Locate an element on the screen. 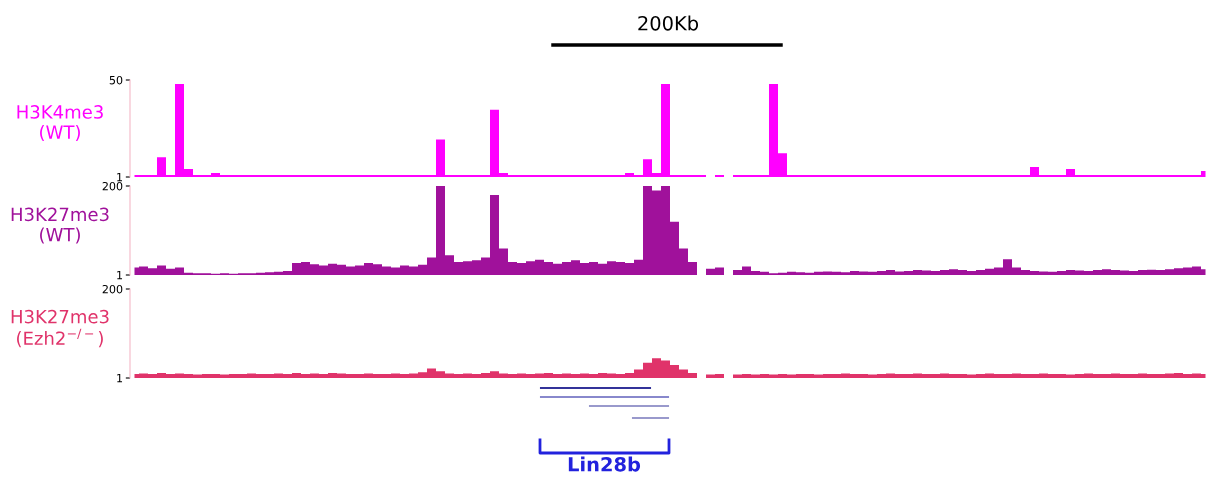 The width and height of the screenshot is (1214, 477). y-tick-label: 50 is located at coordinates (116, 80).